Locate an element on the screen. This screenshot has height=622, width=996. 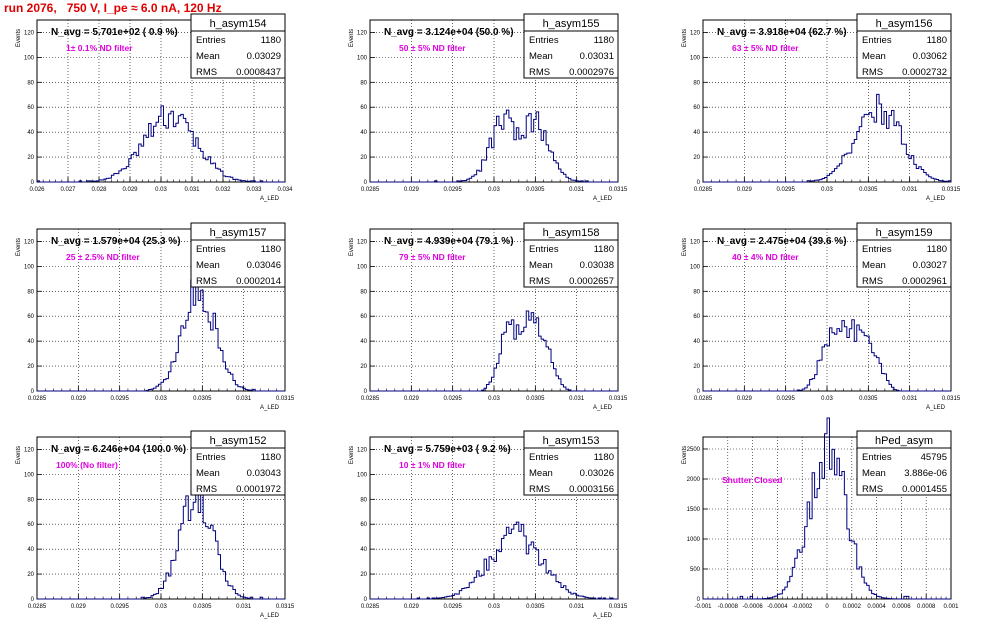
navg-label: N_avg = 5.701e+02 ( 0.9 %) is located at coordinates (114, 32).